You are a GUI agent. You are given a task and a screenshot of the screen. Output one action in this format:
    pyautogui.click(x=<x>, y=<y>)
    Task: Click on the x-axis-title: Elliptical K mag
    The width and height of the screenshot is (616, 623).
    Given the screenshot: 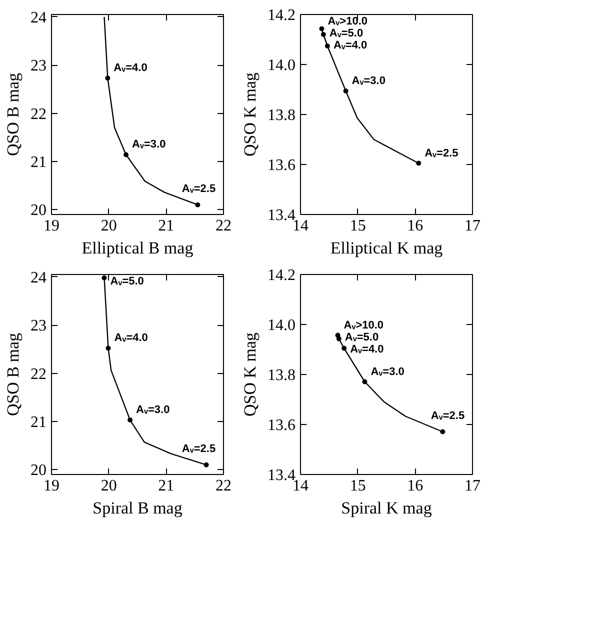 What is the action you would take?
    pyautogui.click(x=387, y=248)
    